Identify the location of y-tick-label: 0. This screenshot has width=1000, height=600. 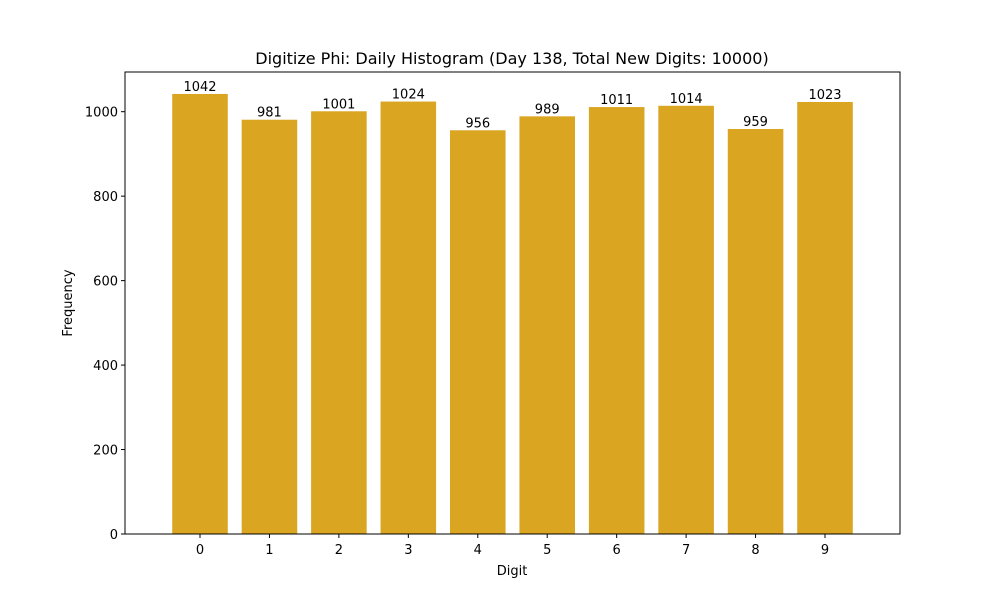
(114, 535).